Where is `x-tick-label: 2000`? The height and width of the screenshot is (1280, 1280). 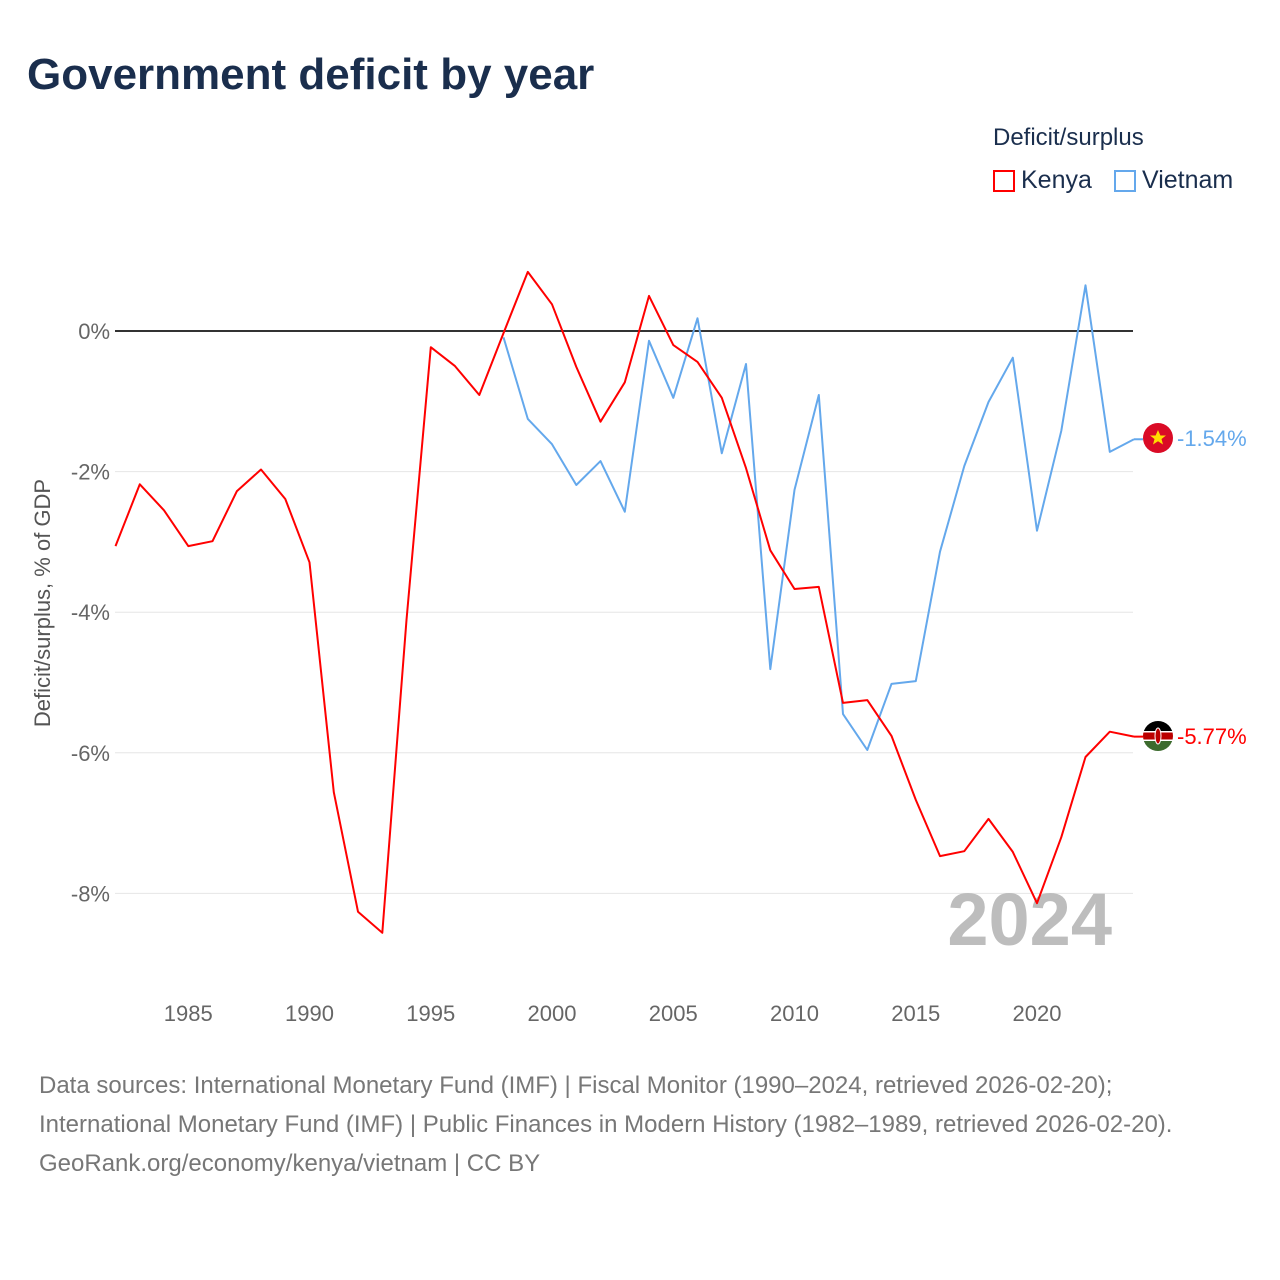 x-tick-label: 2000 is located at coordinates (552, 1013).